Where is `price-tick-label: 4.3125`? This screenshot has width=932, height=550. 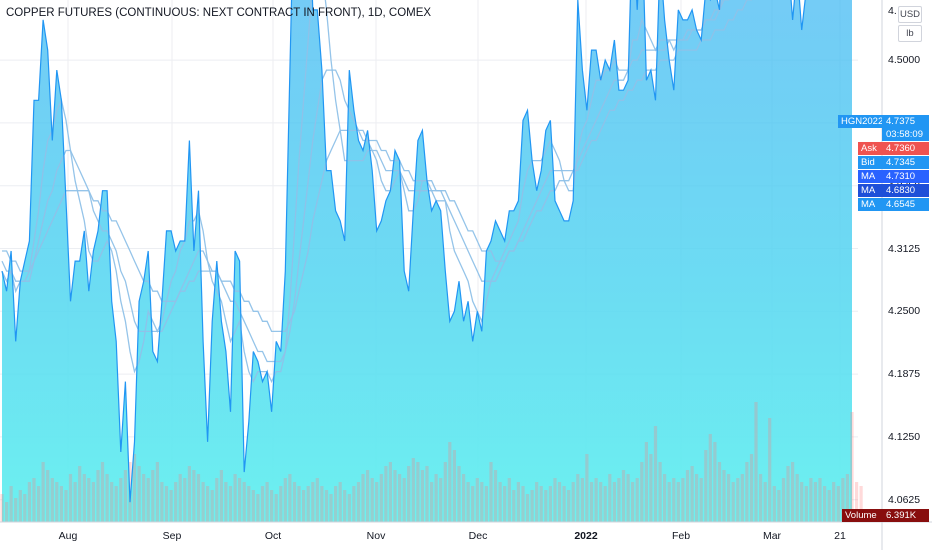
price-tick-label: 4.3125 is located at coordinates (904, 248).